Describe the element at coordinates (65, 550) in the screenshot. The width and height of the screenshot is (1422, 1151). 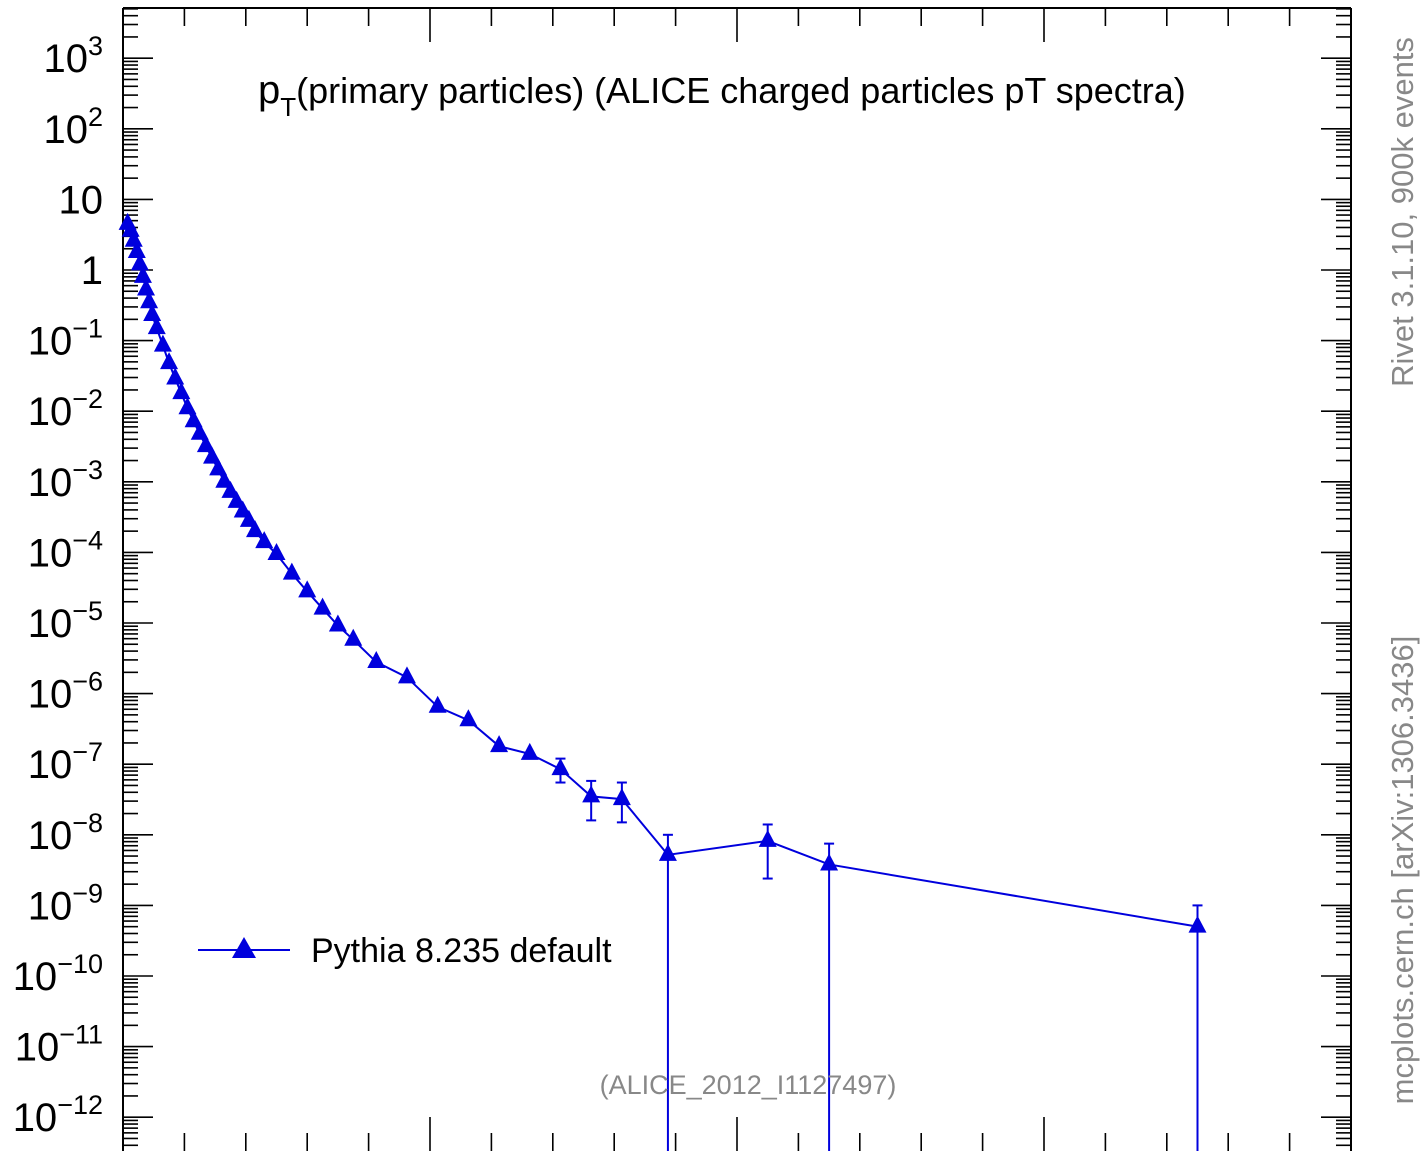
I see `y-tick-label: 10⁻⁴` at that location.